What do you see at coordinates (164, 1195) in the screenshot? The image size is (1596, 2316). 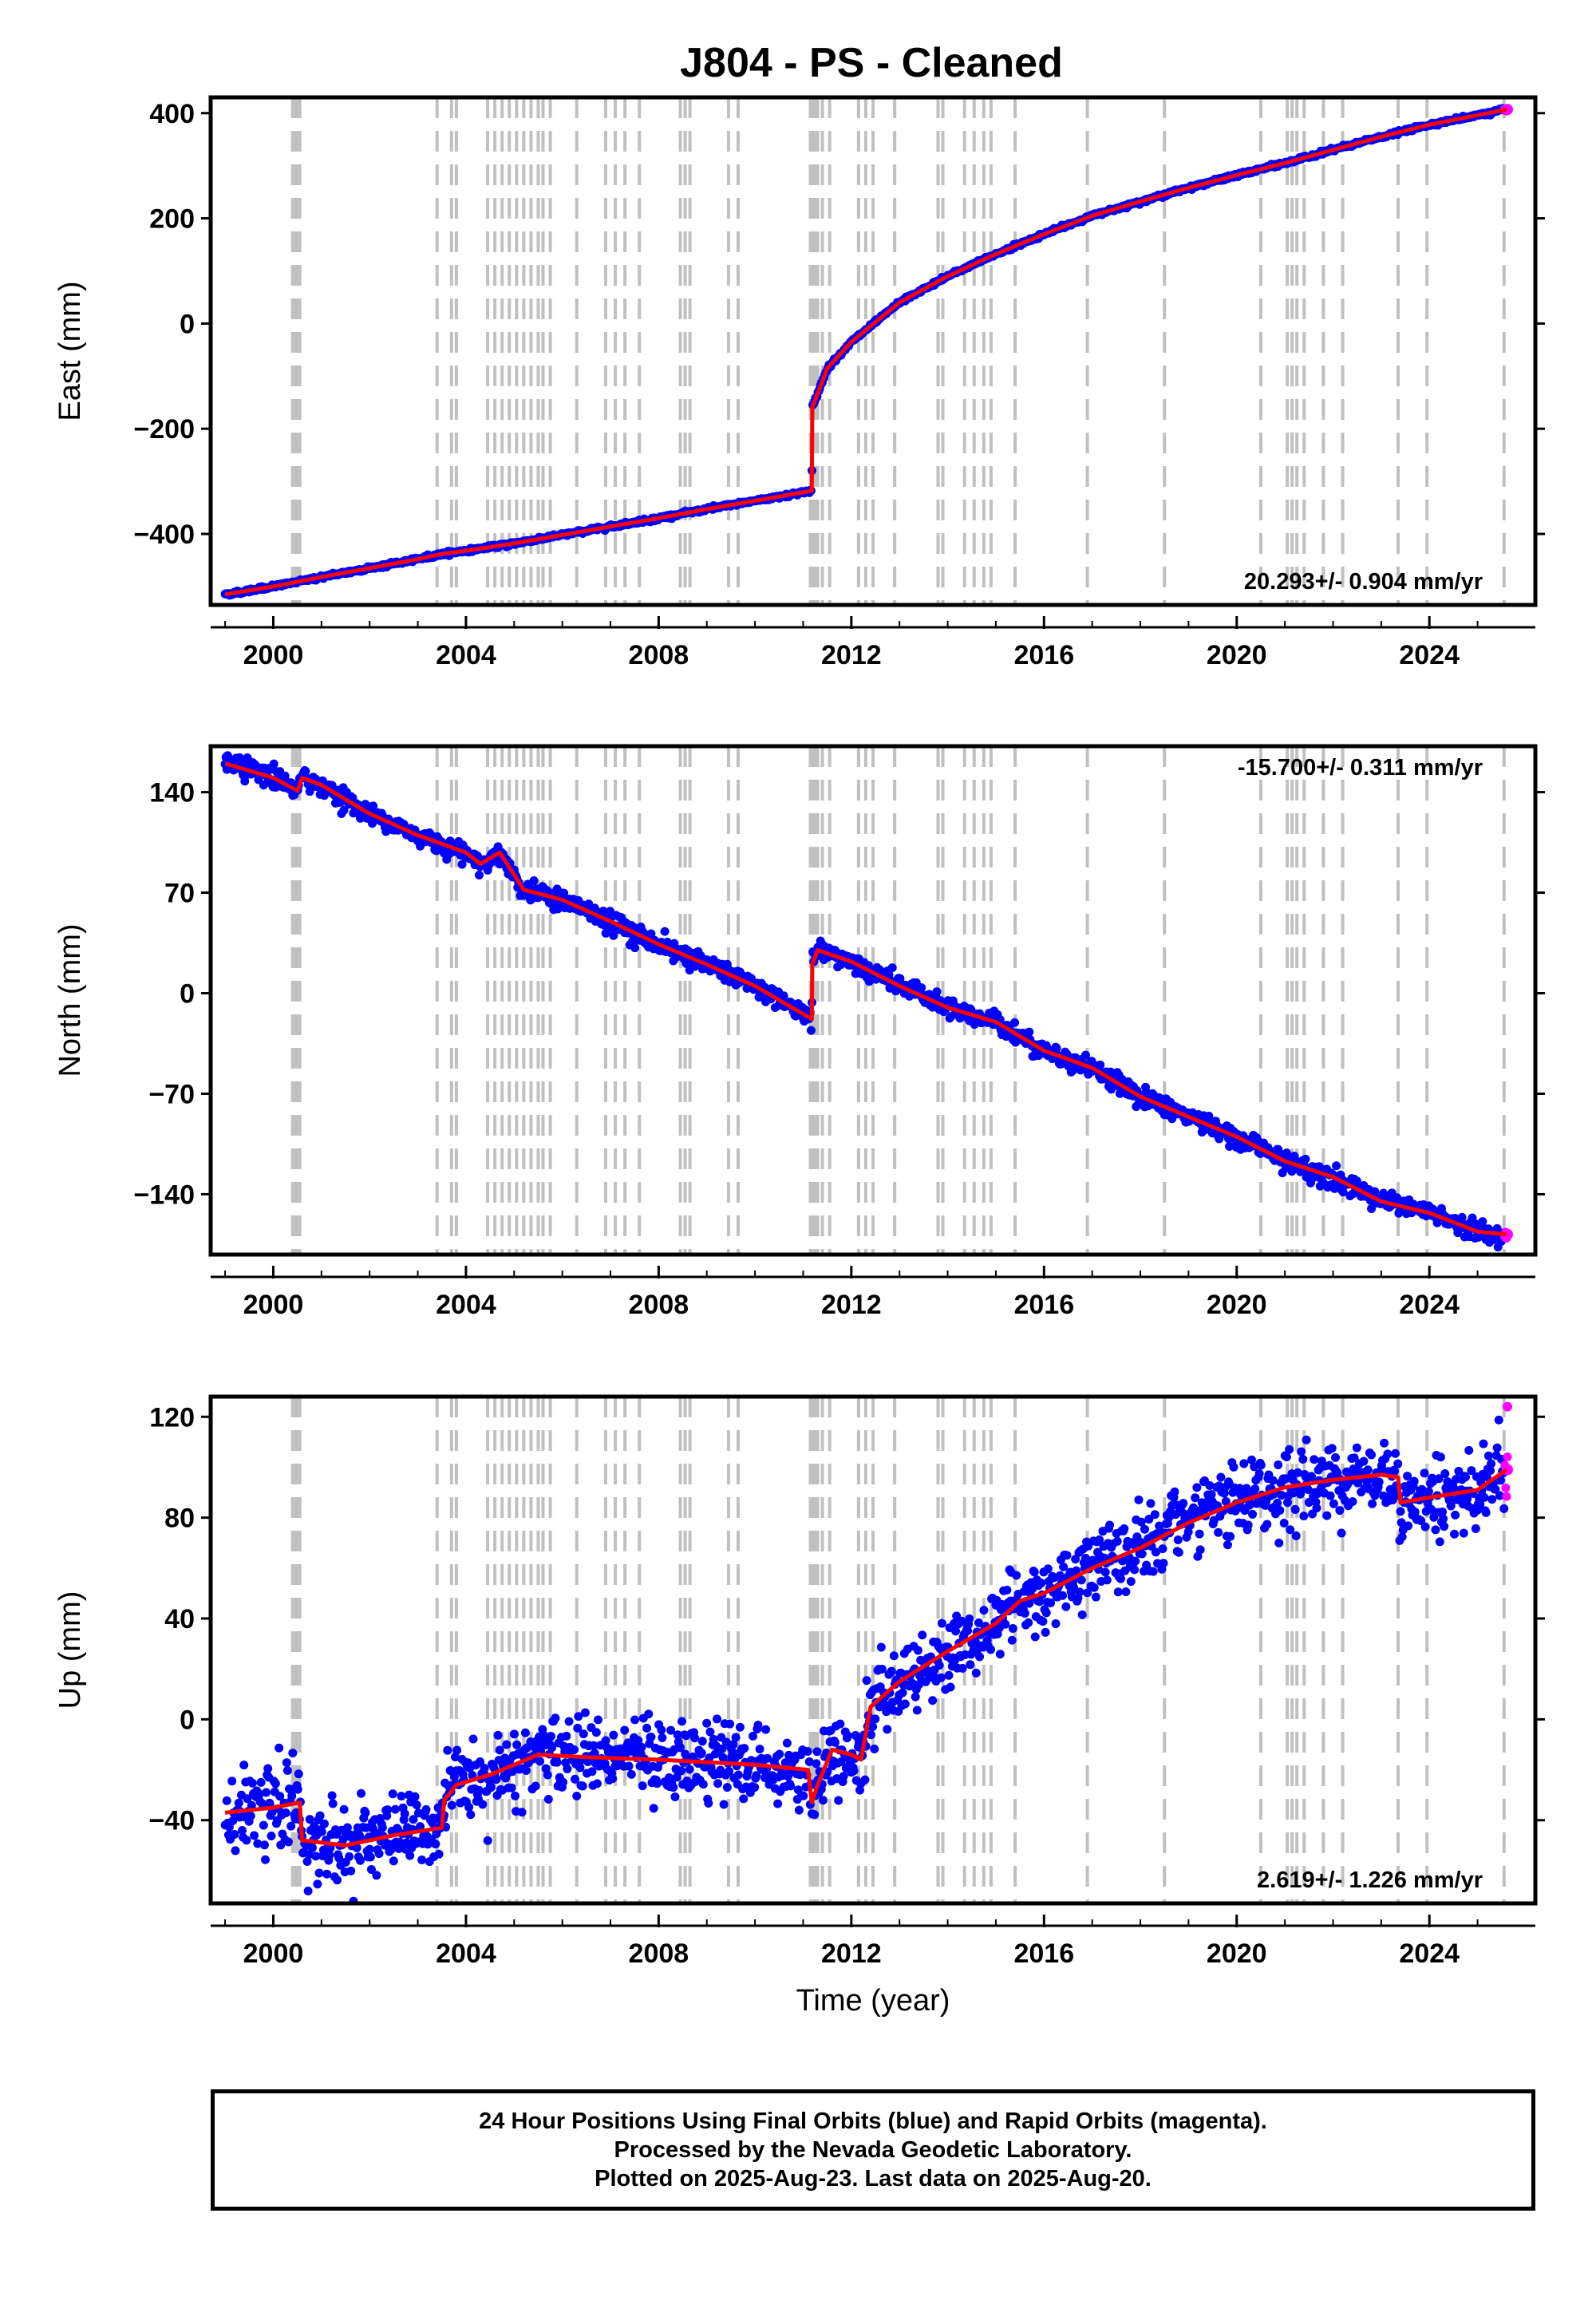 I see `y-tick-label: −140` at bounding box center [164, 1195].